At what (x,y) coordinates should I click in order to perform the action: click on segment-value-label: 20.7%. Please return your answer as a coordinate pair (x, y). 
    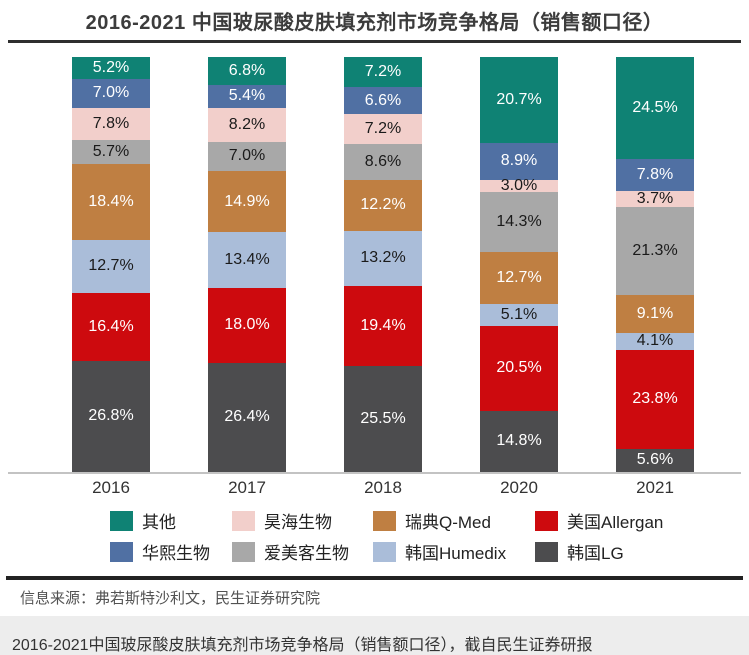
    Looking at the image, I should click on (519, 99).